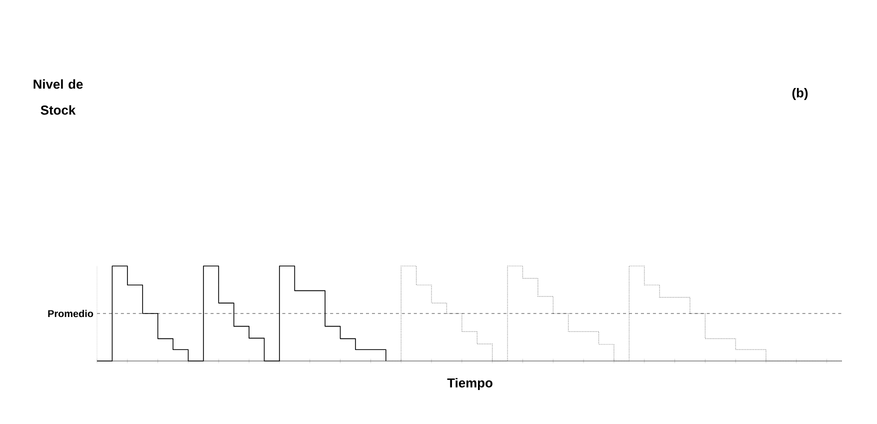 The height and width of the screenshot is (424, 877). I want to click on x-axis-title: Tiempo, so click(469, 384).